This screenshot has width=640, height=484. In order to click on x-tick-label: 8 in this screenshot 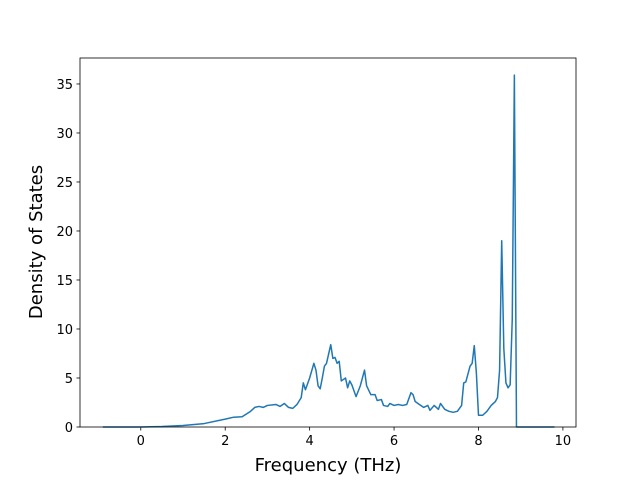, I will do `click(478, 441)`.